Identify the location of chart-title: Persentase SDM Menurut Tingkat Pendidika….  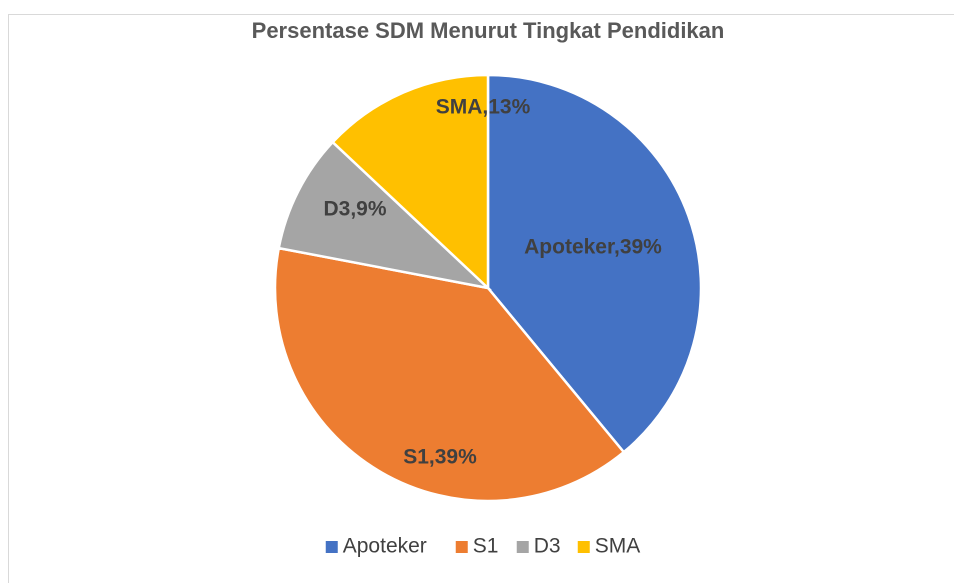
(488, 30).